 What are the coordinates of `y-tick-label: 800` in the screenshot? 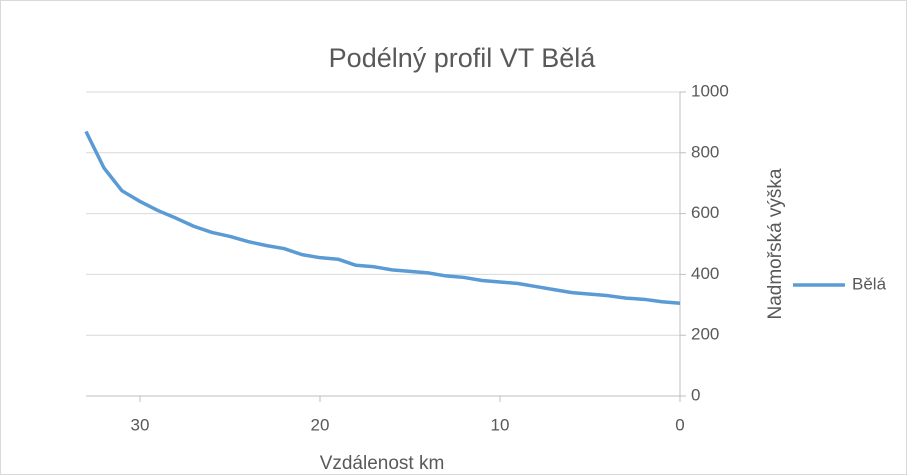 It's located at (705, 151).